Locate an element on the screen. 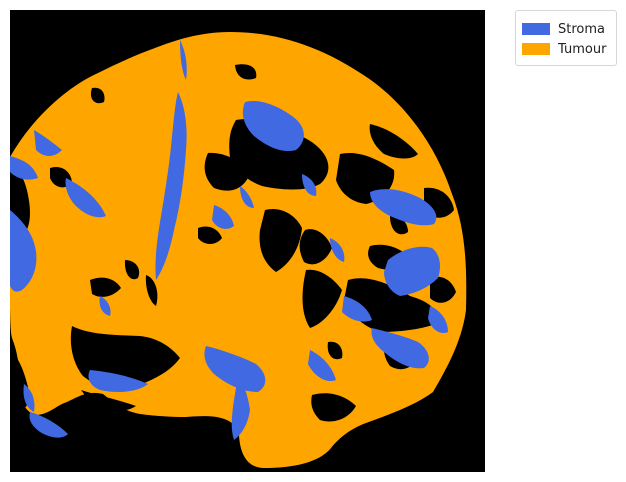 The image size is (626, 482). legend-item-stroma: Stroma is located at coordinates (569, 29).